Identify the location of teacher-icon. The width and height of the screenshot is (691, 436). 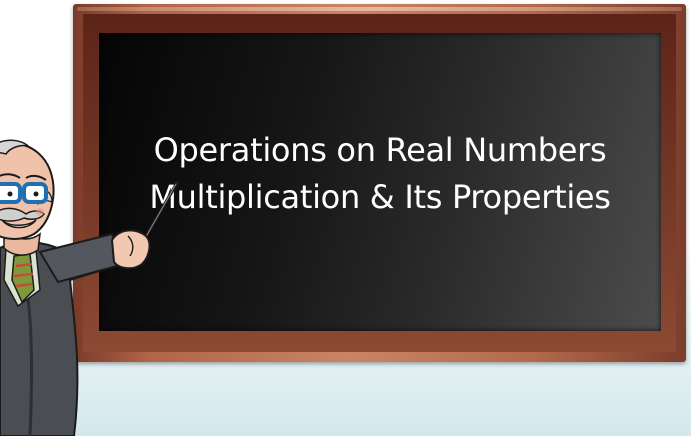
(75, 287).